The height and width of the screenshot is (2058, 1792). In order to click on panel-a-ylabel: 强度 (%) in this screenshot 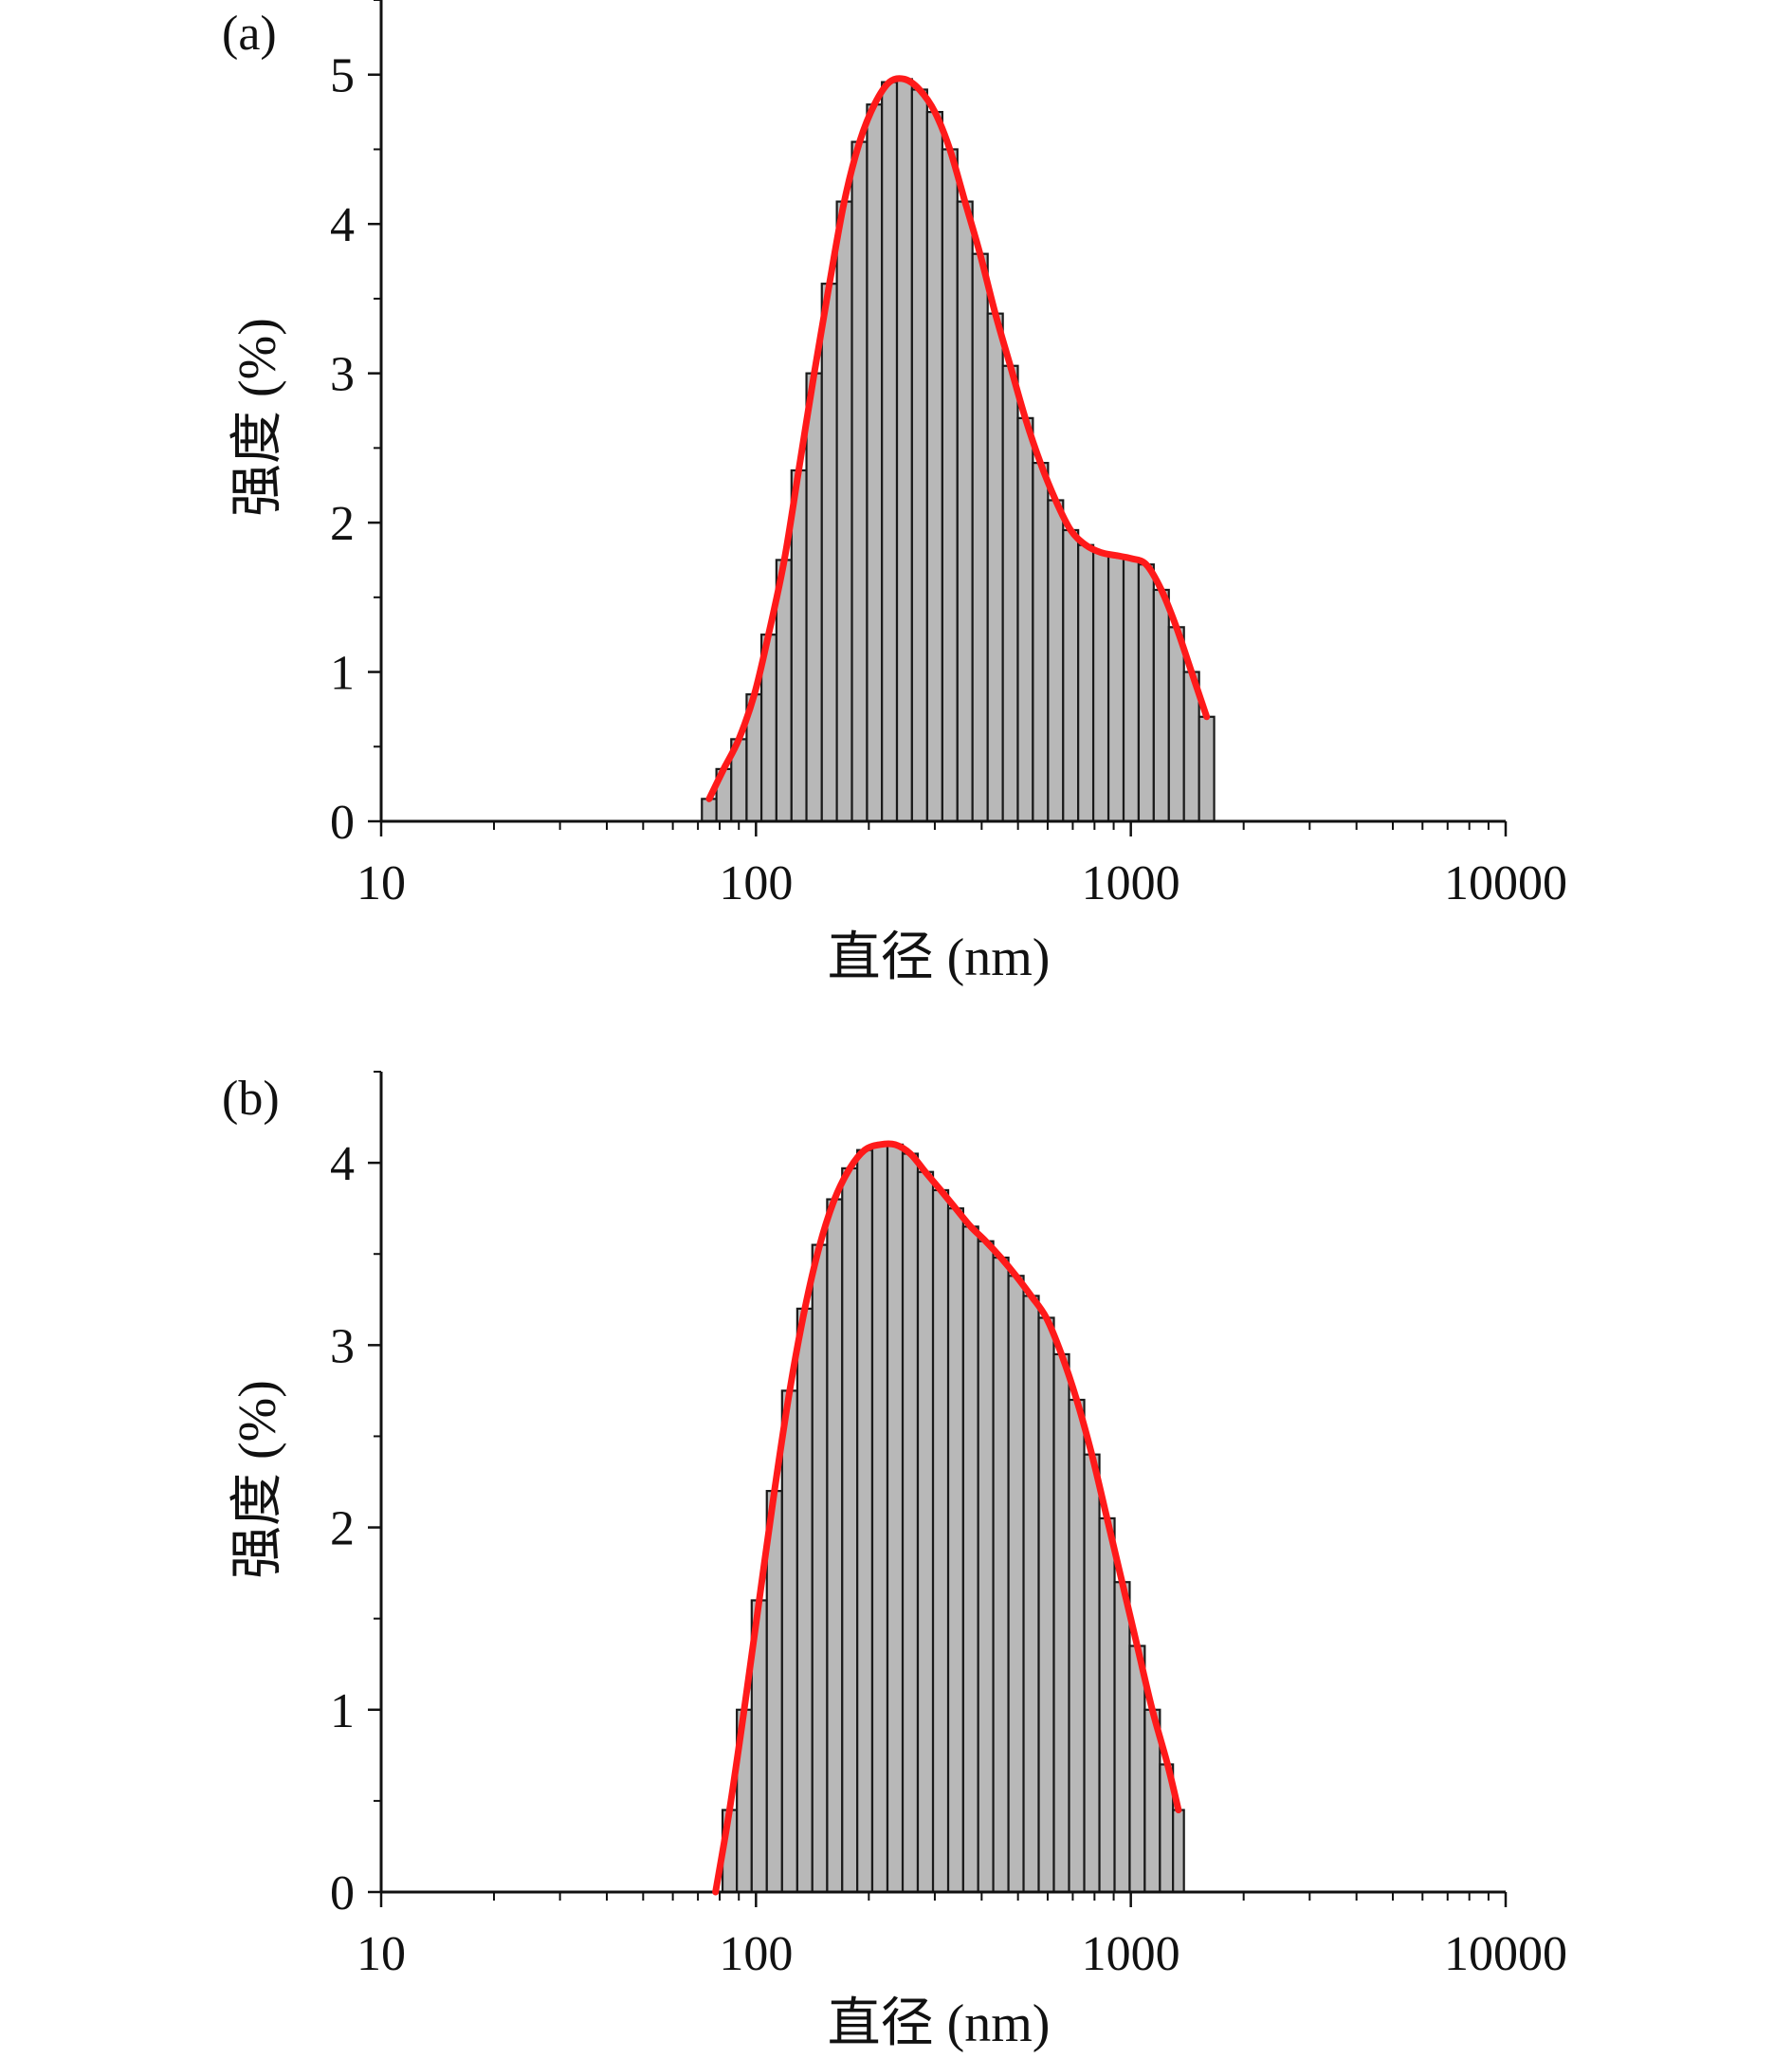, I will do `click(258, 417)`.